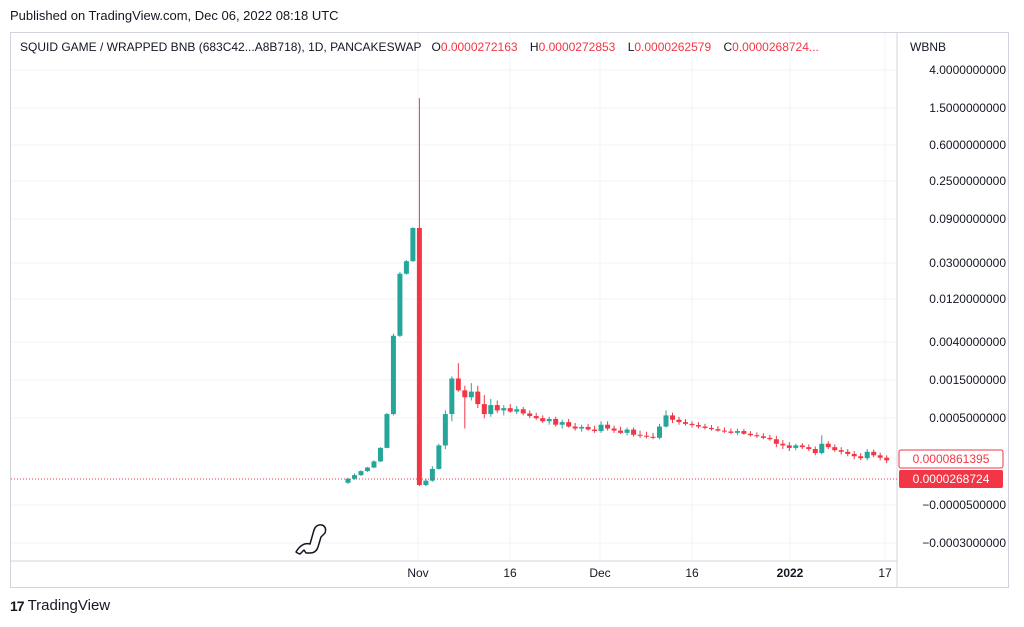 The width and height of the screenshot is (1024, 627). What do you see at coordinates (17, 605) in the screenshot?
I see `tradingview-logo-icon: 17` at bounding box center [17, 605].